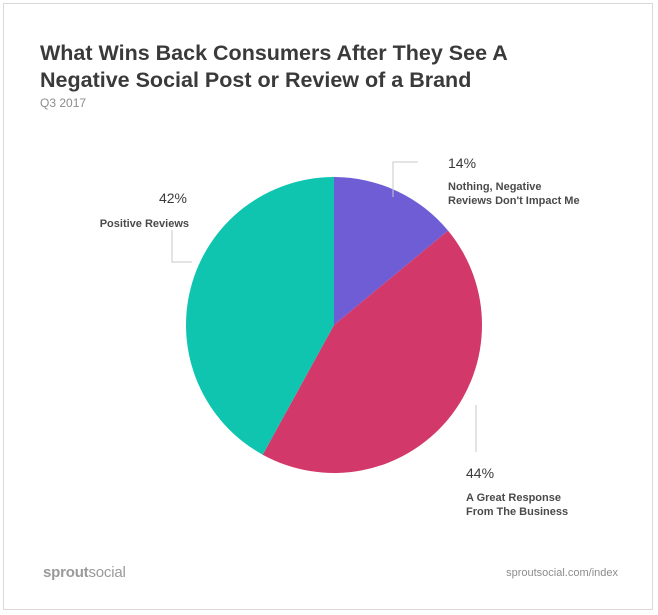 The image size is (658, 615). I want to click on slice-value-label-1: 14%, so click(462, 163).